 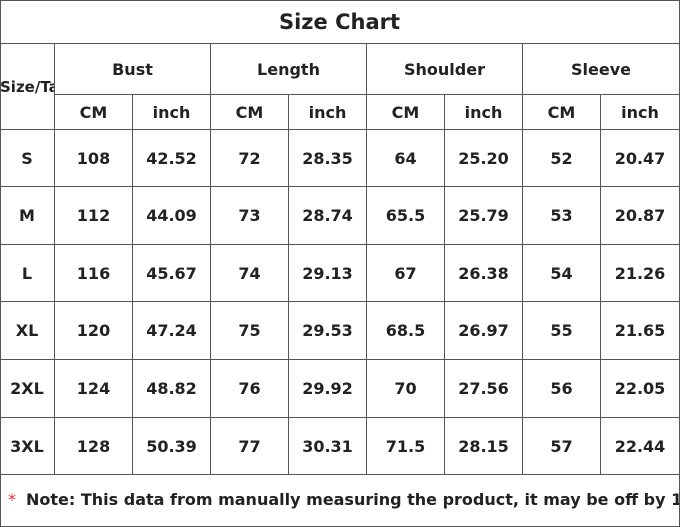 What do you see at coordinates (406, 273) in the screenshot?
I see `measurement: 67` at bounding box center [406, 273].